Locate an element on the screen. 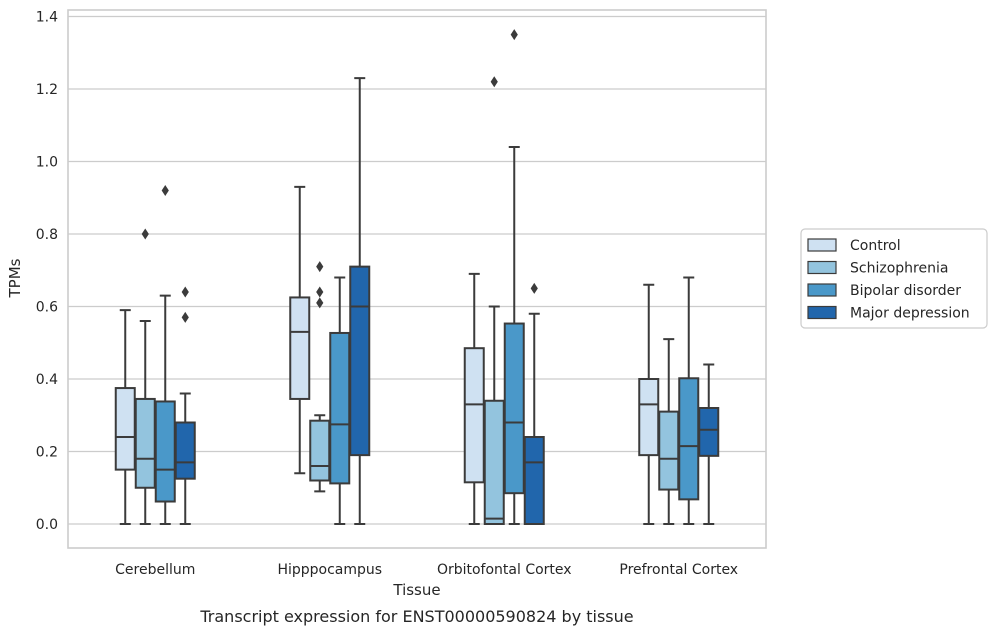 Image resolution: width=997 pixels, height=638 pixels. legend-entry: Control is located at coordinates (875, 246).